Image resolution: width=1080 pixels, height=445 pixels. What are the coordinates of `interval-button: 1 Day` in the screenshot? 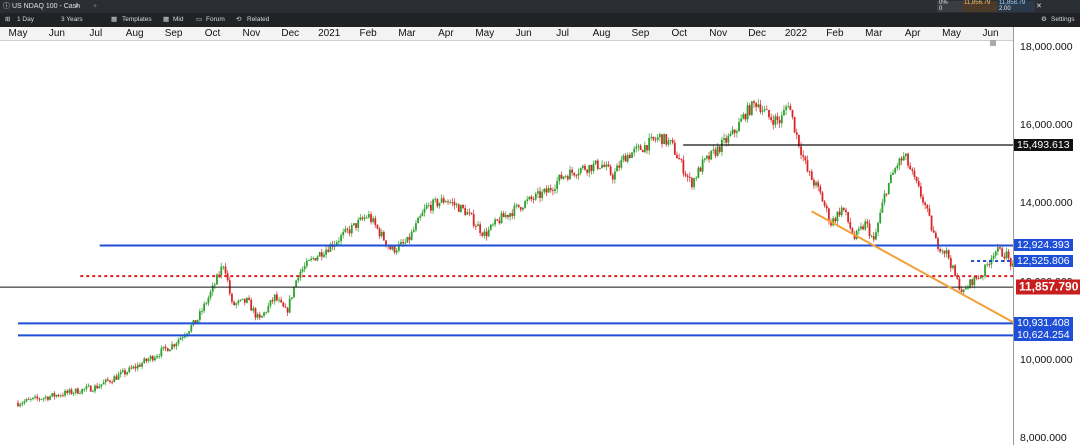 It's located at (25, 19).